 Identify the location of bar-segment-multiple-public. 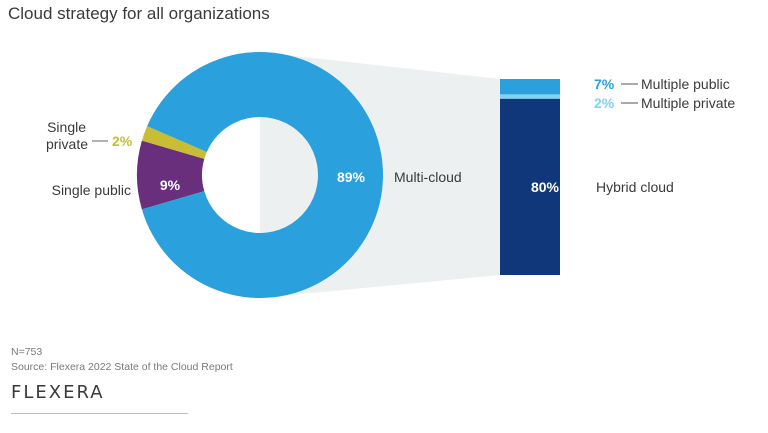
(530, 87).